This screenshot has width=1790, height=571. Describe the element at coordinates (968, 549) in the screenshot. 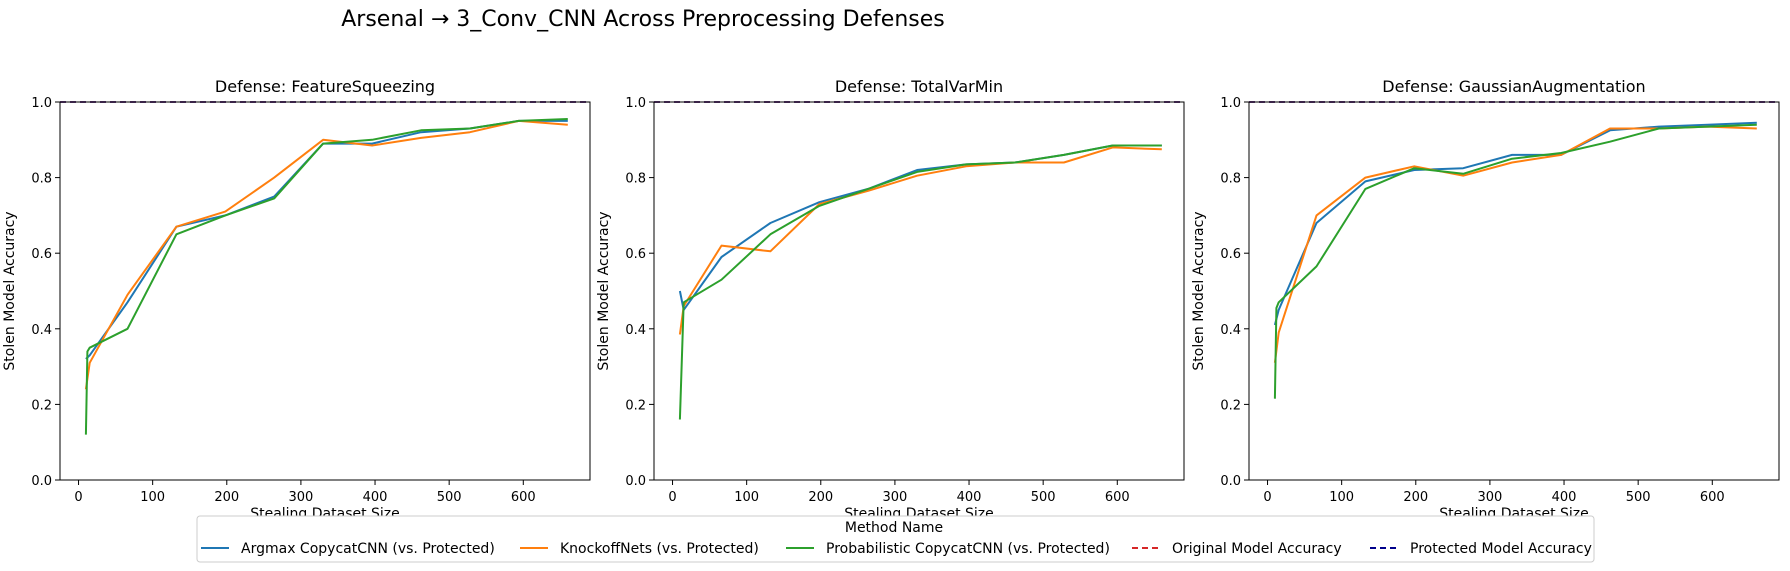

I see `legend-label-3: Probabilistic CopycatCNN (vs. Protected)` at that location.